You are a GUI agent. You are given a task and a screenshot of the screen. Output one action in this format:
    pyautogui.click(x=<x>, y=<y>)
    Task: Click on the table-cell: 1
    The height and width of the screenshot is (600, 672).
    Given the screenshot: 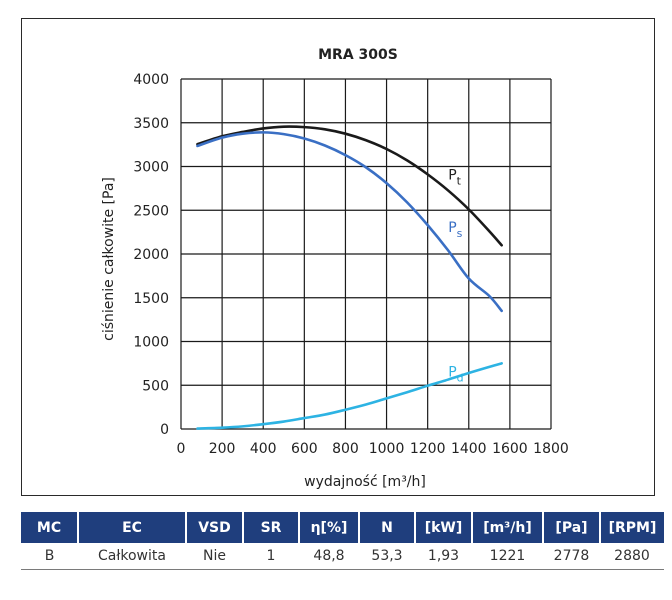 What is the action you would take?
    pyautogui.click(x=271, y=556)
    